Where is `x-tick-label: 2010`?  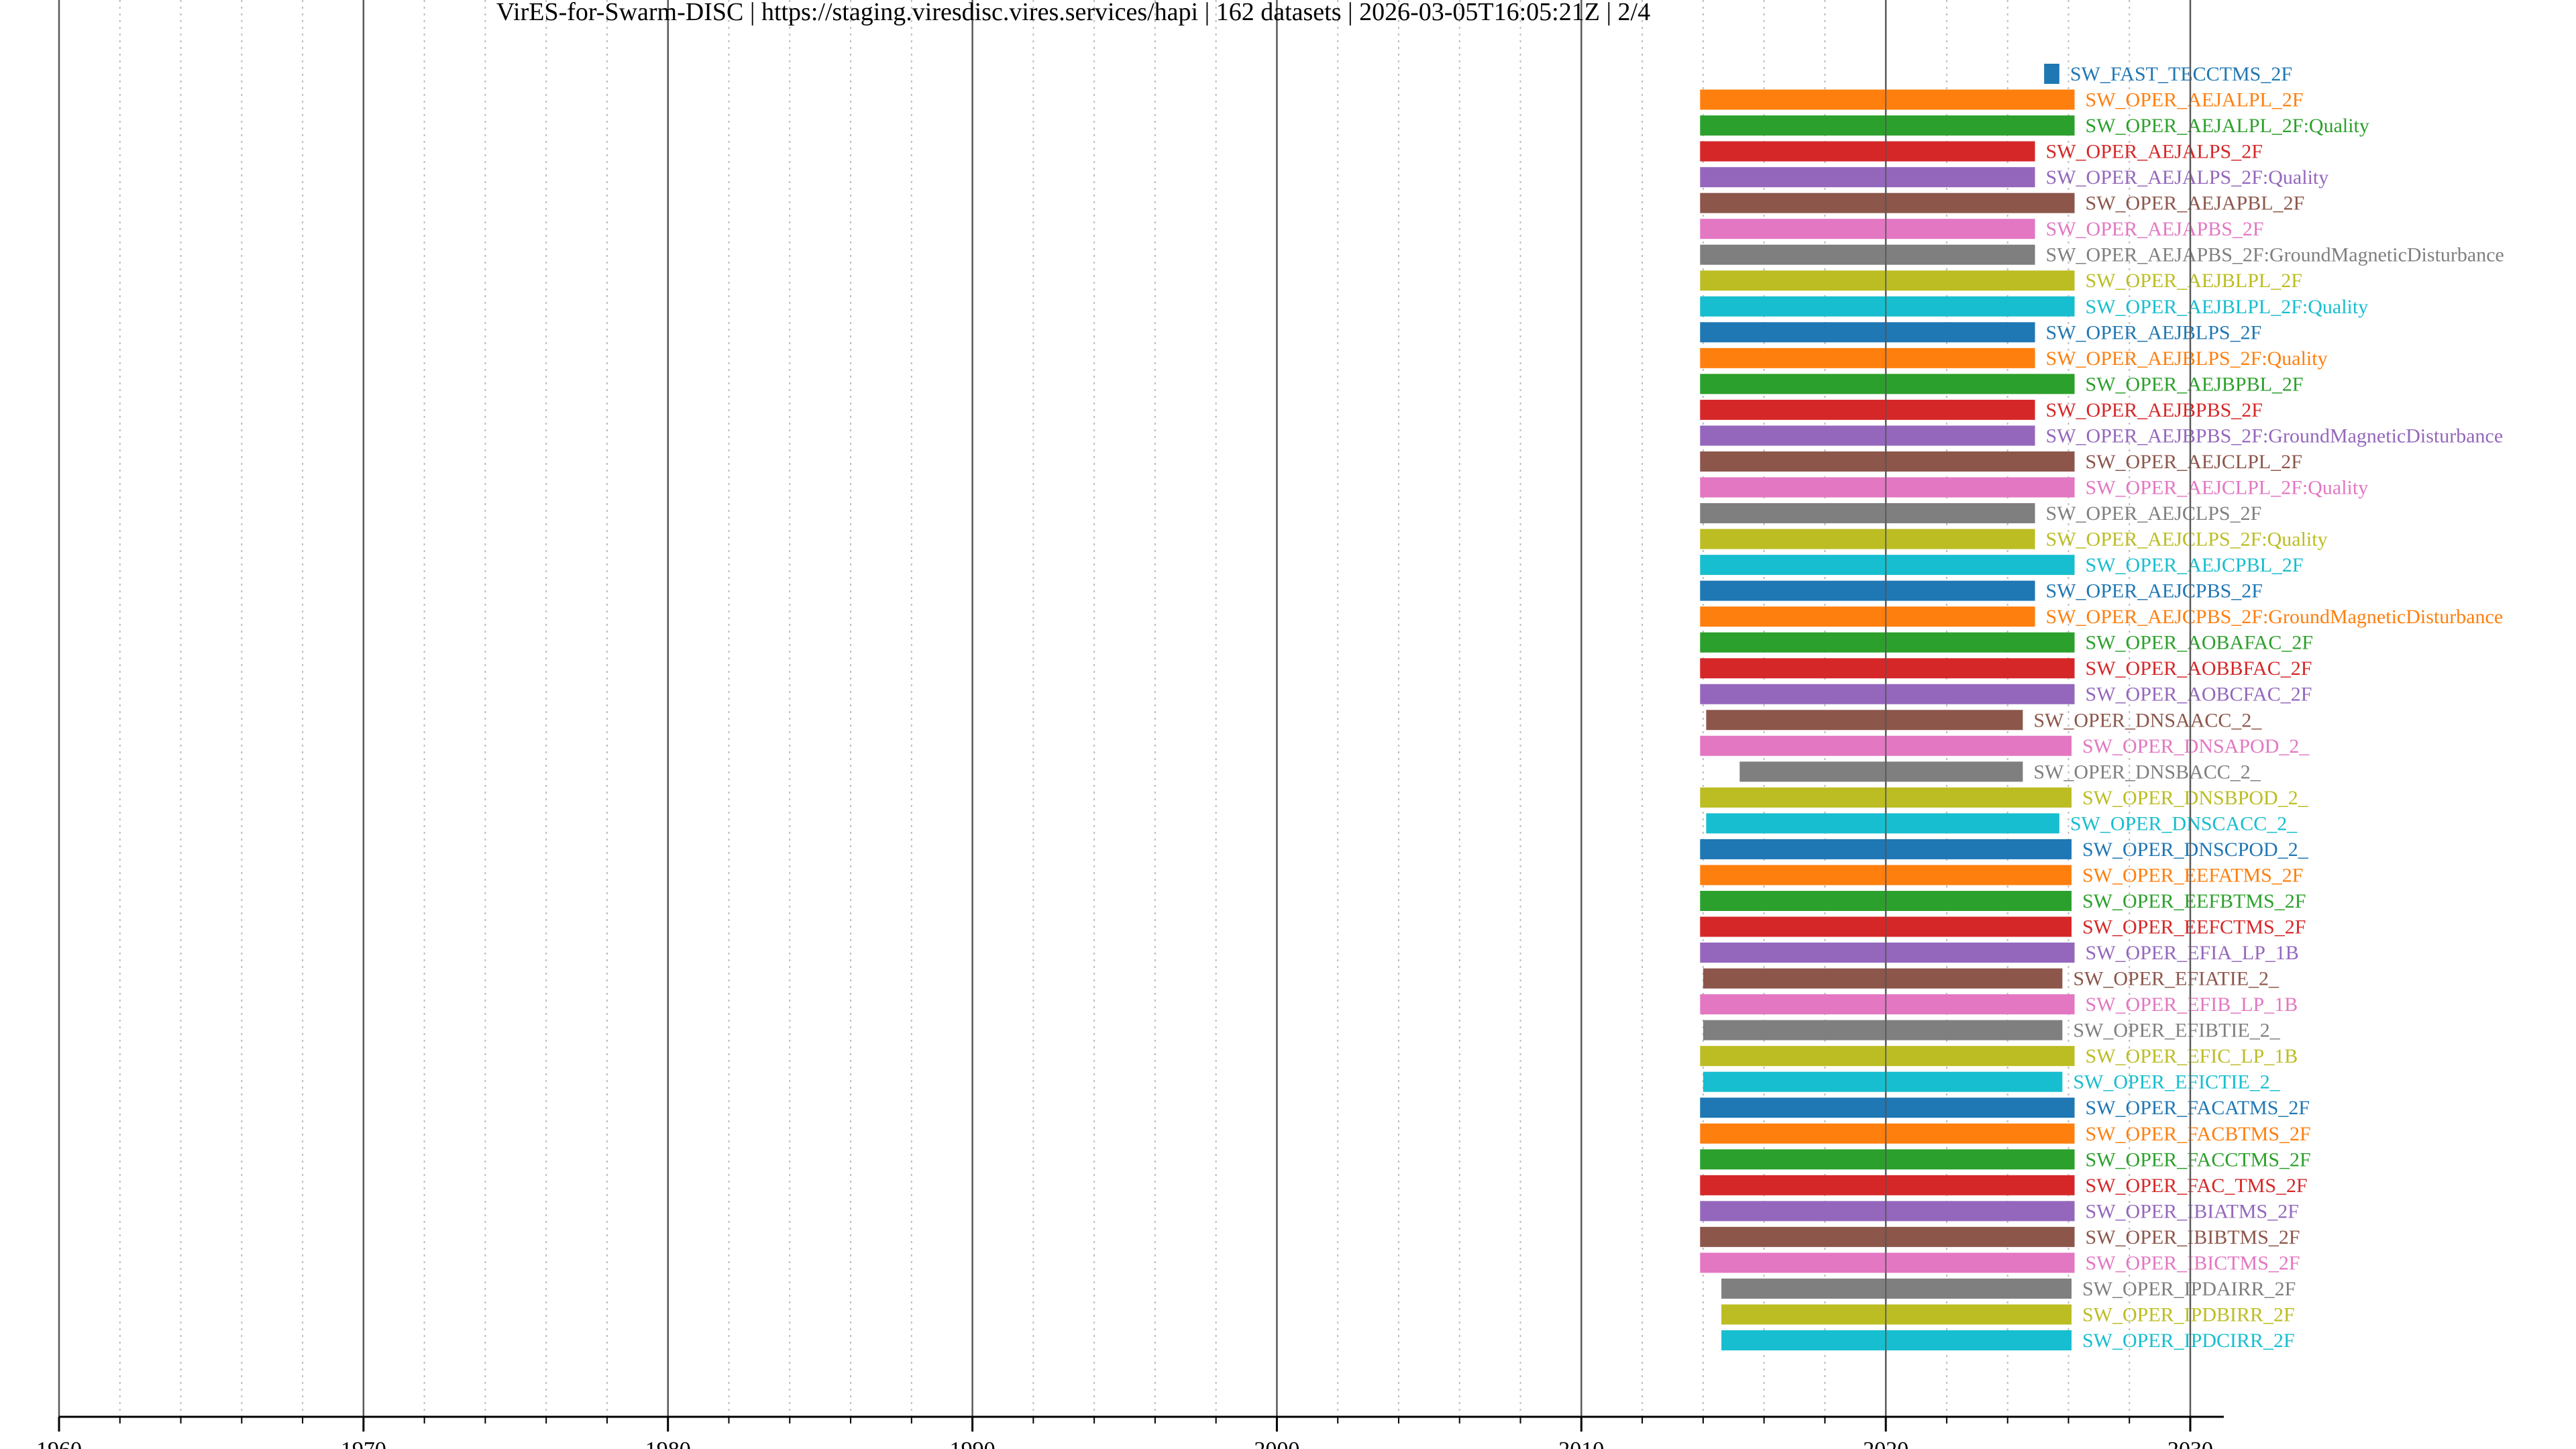 x-tick-label: 2010 is located at coordinates (1581, 1443).